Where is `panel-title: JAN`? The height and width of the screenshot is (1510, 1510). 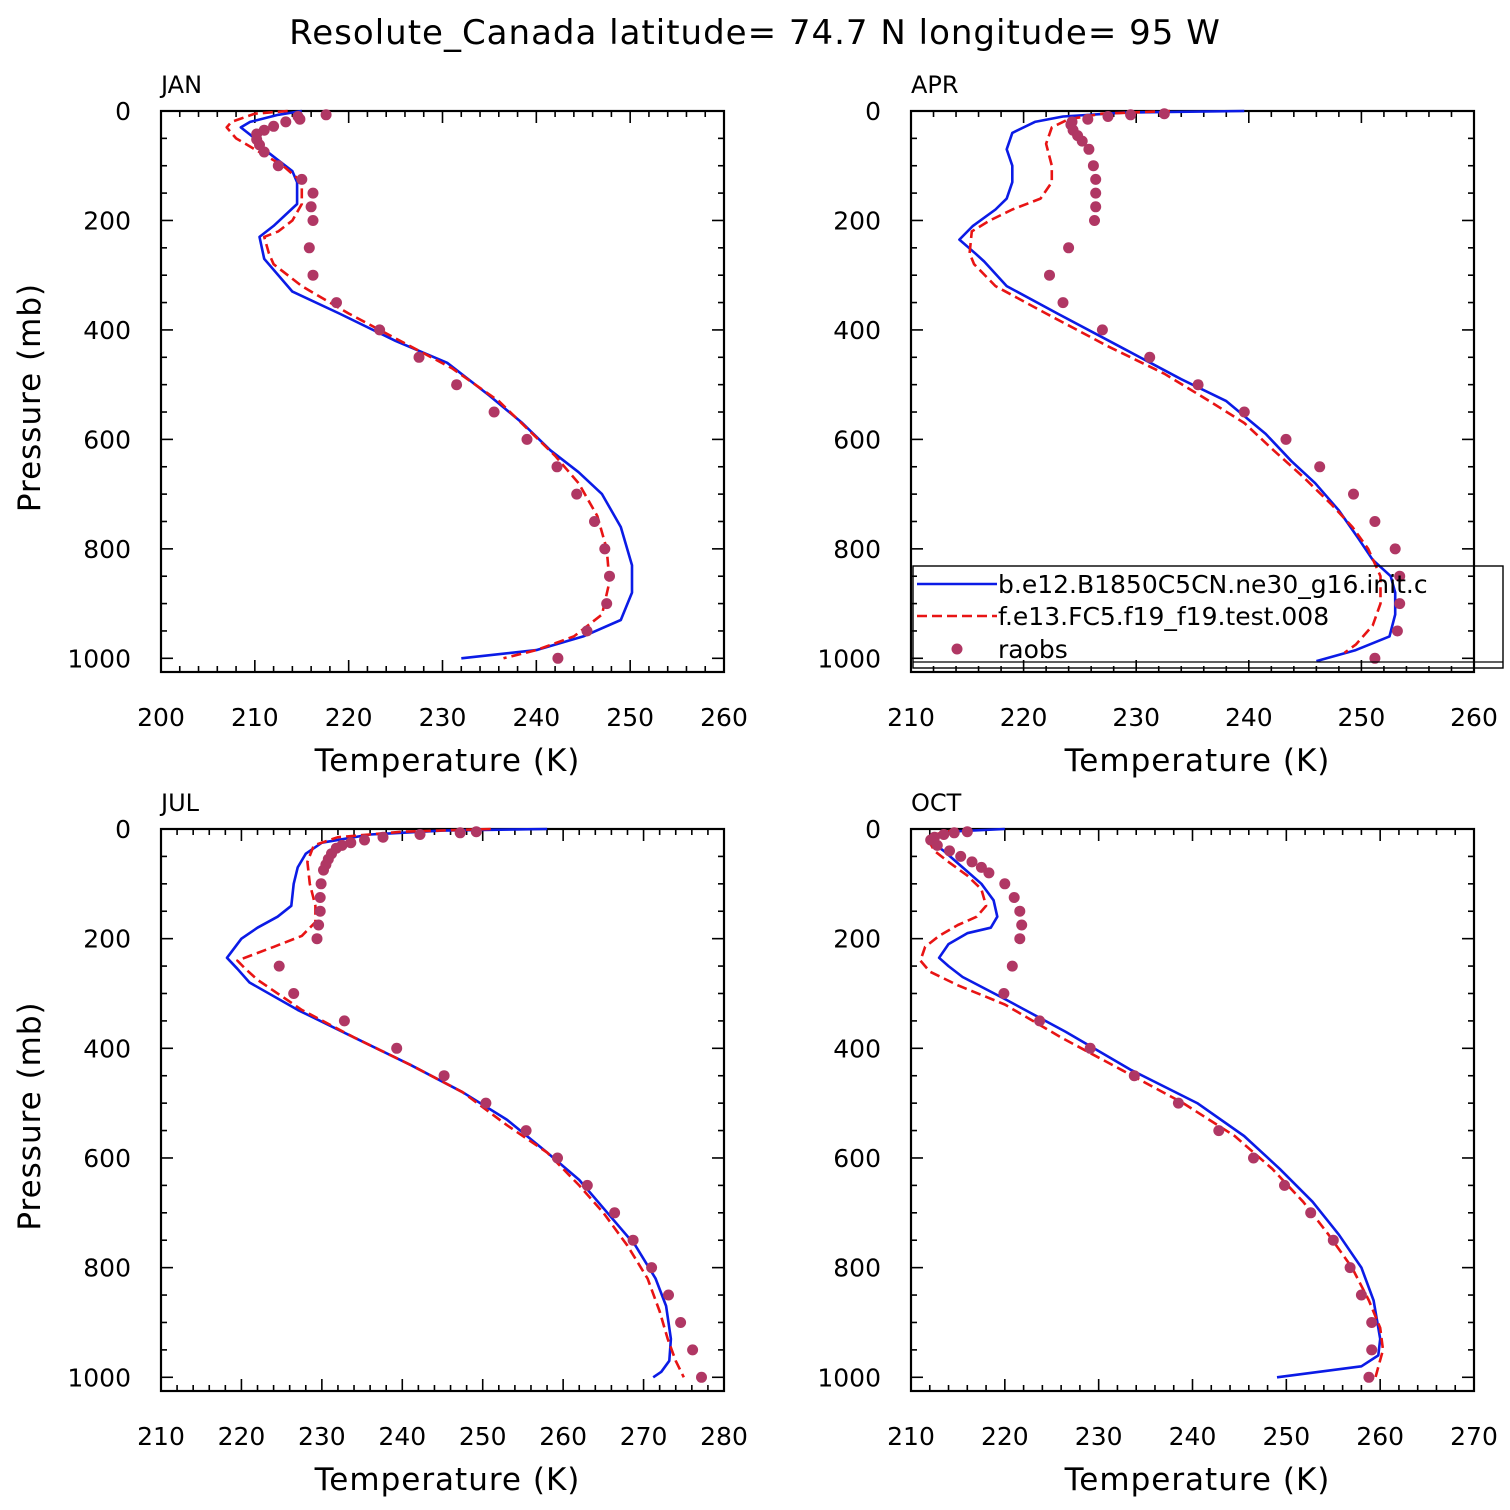
panel-title: JAN is located at coordinates (180, 85).